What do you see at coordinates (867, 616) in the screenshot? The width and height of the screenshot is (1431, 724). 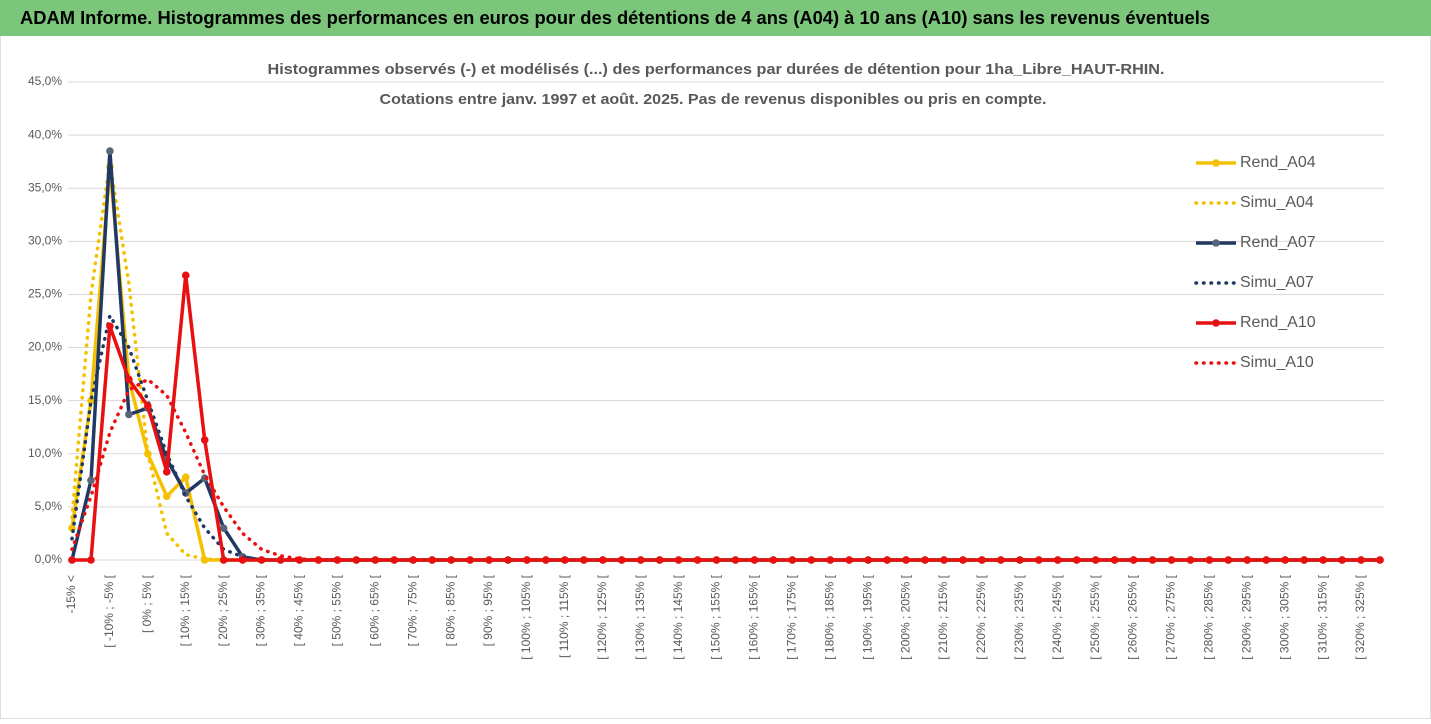 I see `x-tick-label: [ 190% ; 195% [` at bounding box center [867, 616].